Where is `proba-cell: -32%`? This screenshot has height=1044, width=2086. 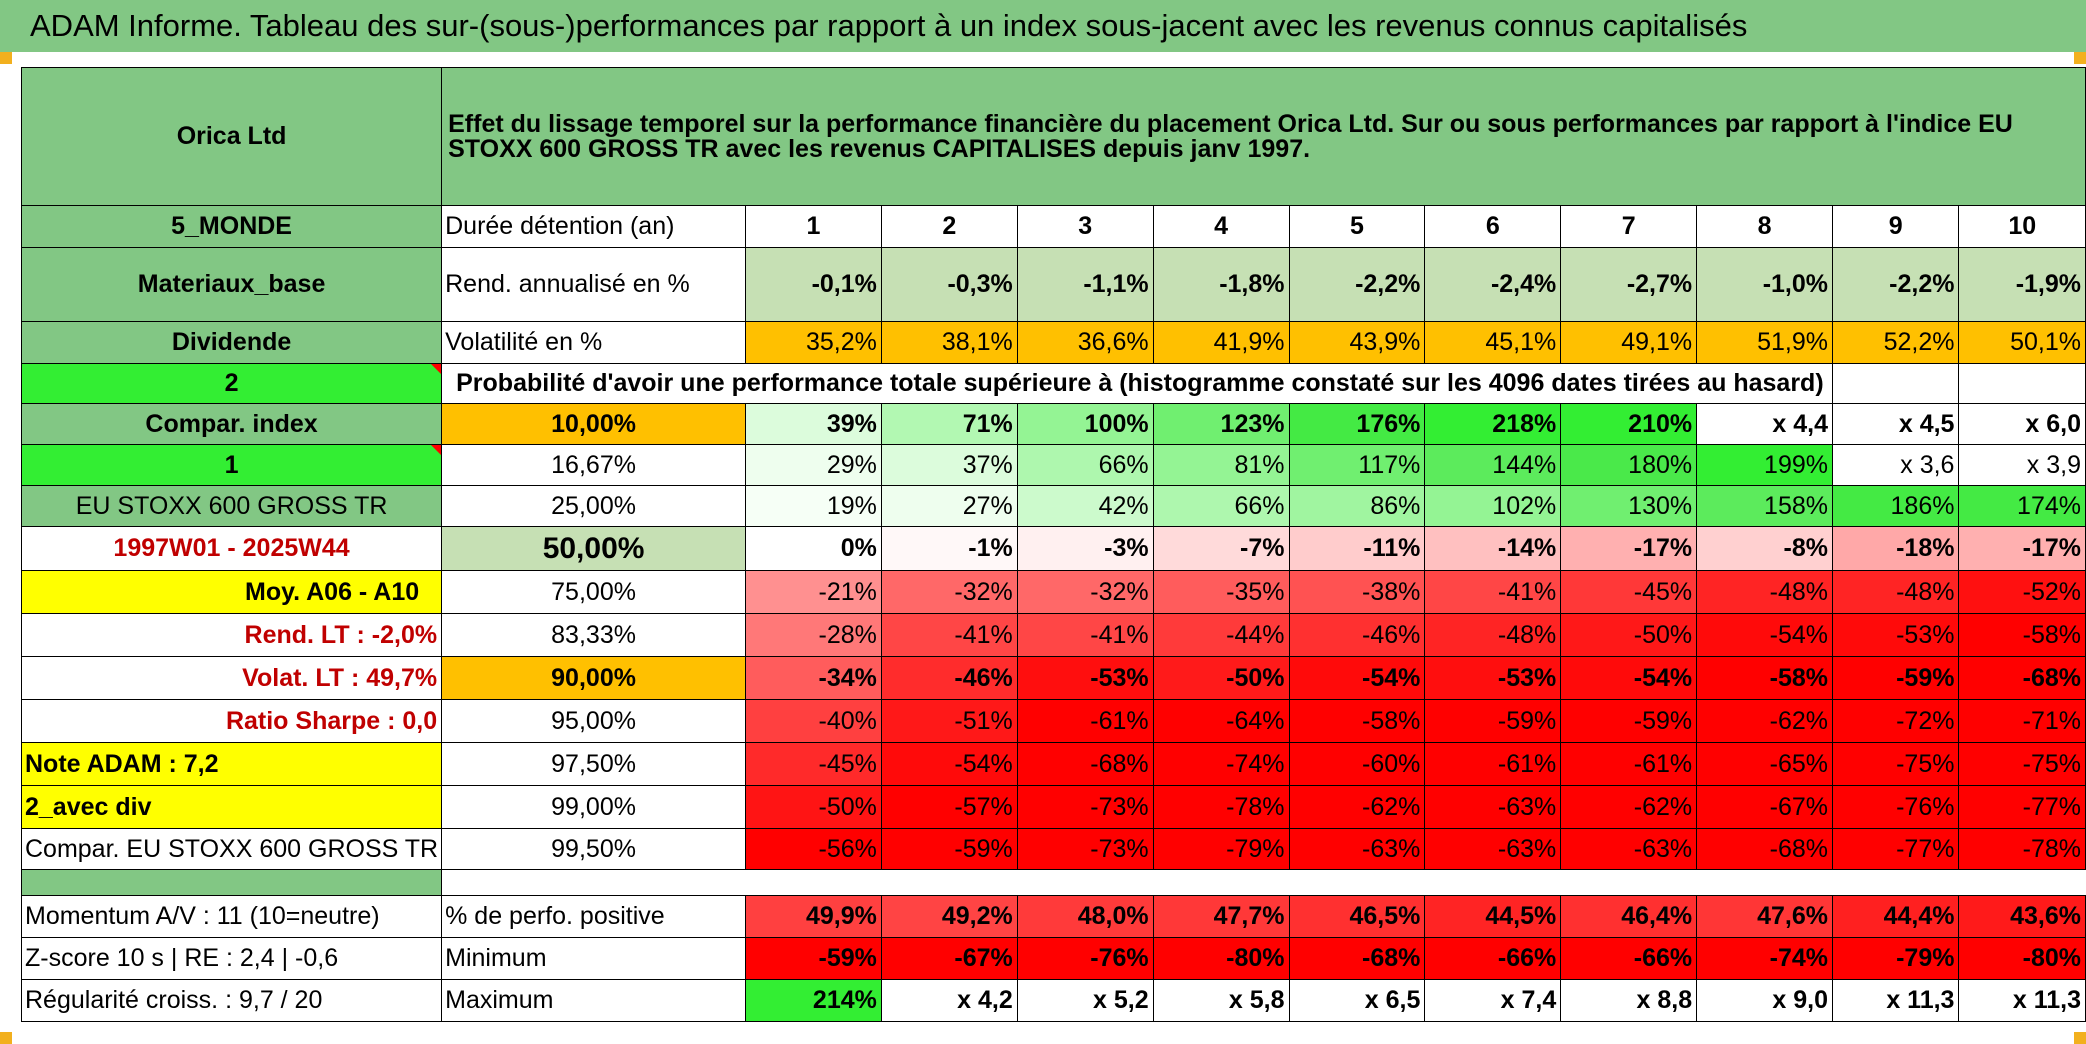
proba-cell: -32% is located at coordinates (1085, 592).